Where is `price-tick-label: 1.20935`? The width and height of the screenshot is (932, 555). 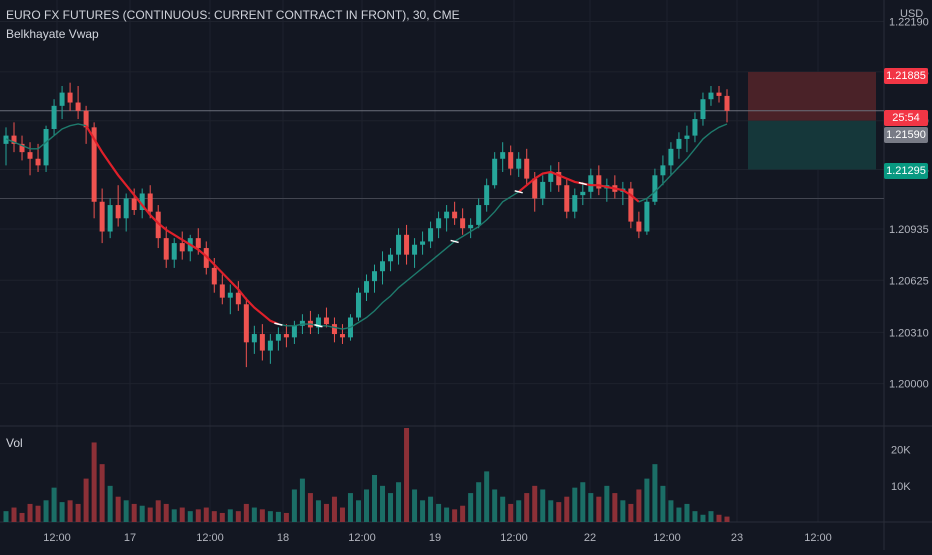 price-tick-label: 1.20935 is located at coordinates (909, 230).